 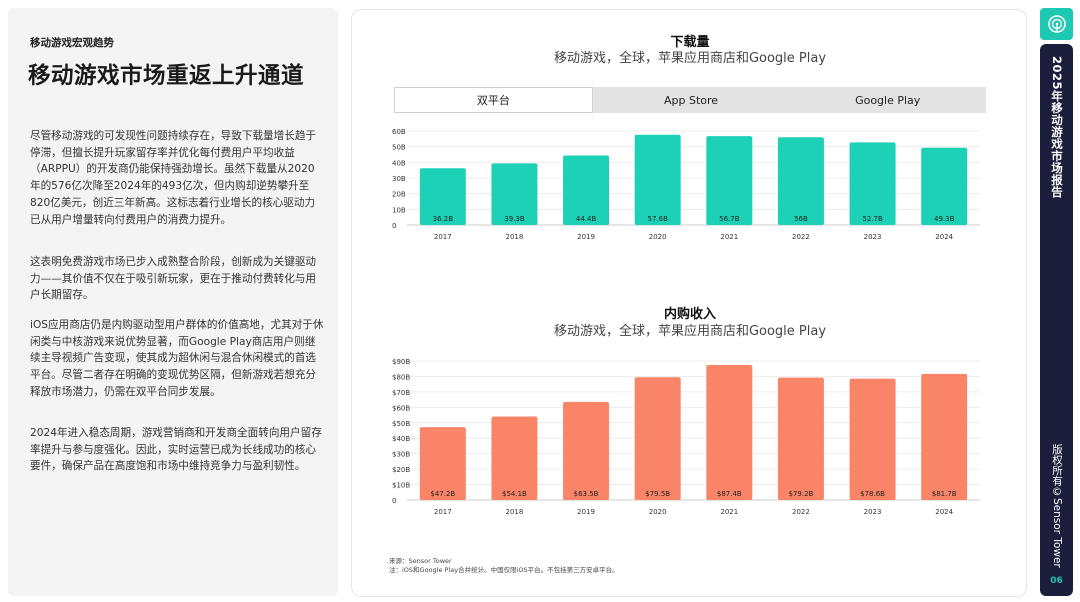 What do you see at coordinates (515, 237) in the screenshot?
I see `downloads-x-tick-label: 2018` at bounding box center [515, 237].